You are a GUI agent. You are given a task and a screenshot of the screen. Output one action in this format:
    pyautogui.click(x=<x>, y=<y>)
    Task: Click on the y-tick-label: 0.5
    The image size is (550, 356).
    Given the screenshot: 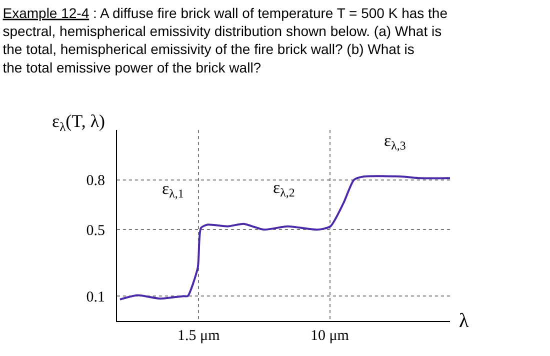 What is the action you would take?
    pyautogui.click(x=95, y=230)
    